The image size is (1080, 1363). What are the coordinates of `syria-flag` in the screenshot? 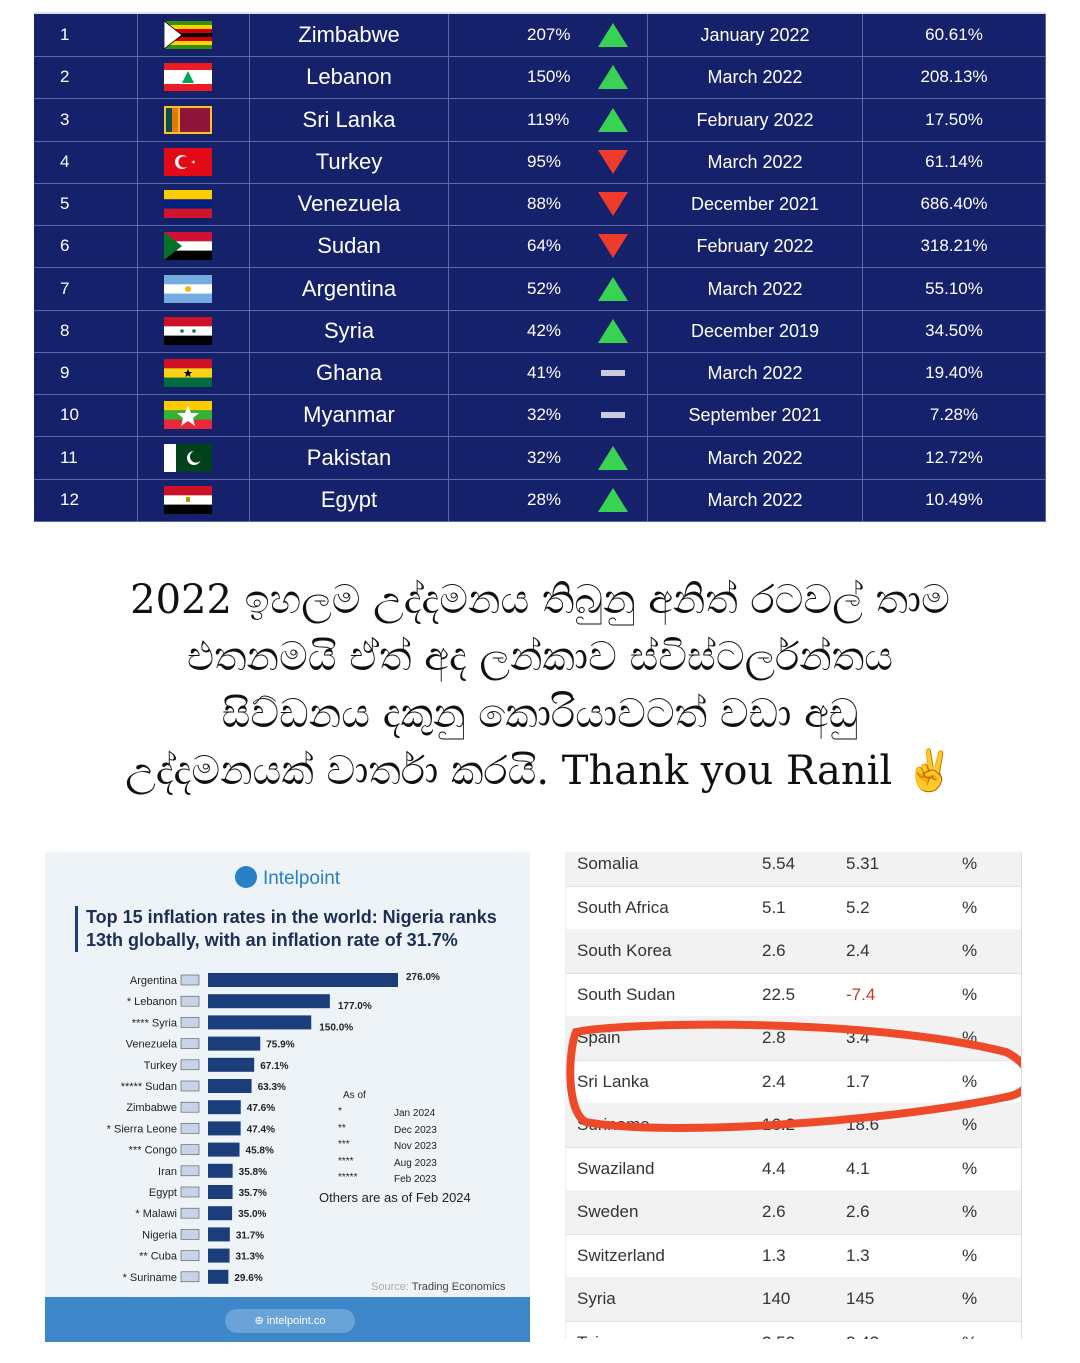 It's located at (188, 330).